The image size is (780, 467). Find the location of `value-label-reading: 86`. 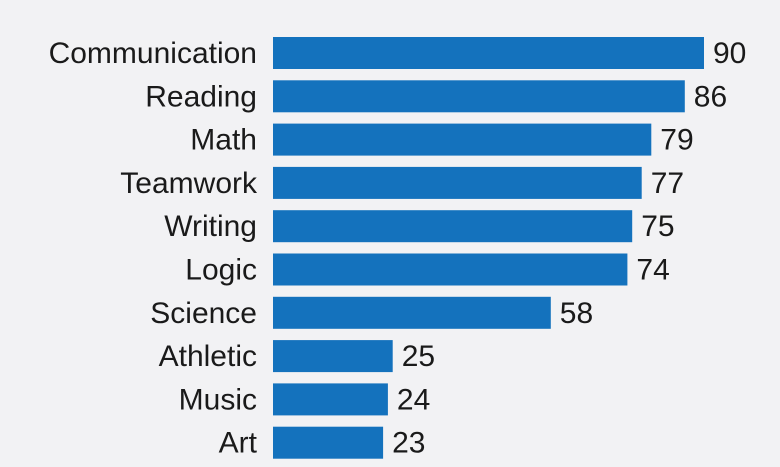

value-label-reading: 86 is located at coordinates (710, 96).